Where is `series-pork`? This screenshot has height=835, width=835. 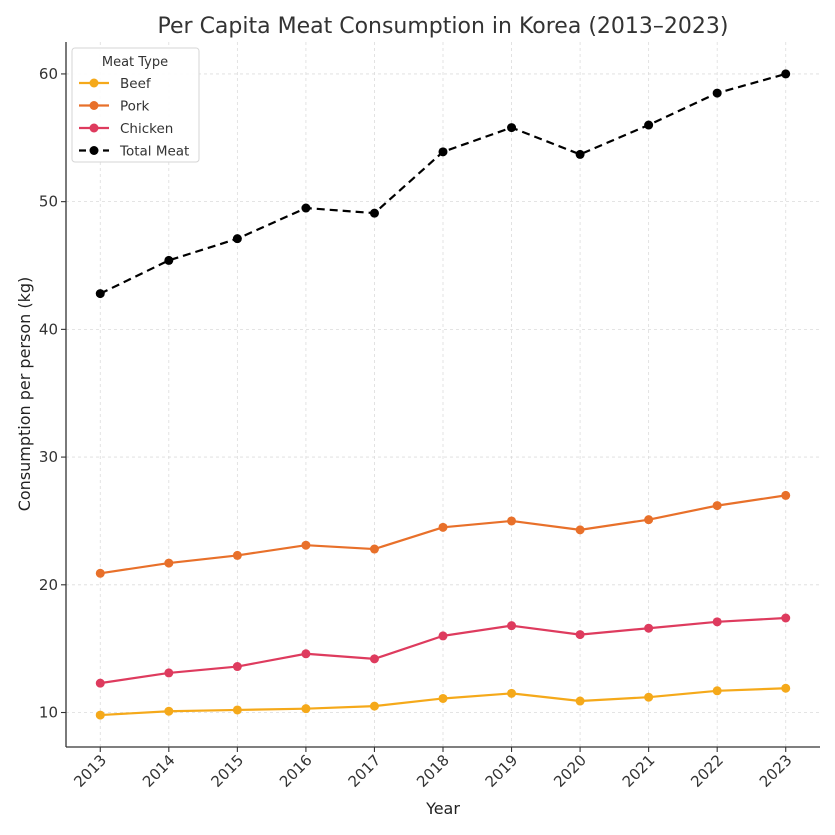
series-pork is located at coordinates (443, 534).